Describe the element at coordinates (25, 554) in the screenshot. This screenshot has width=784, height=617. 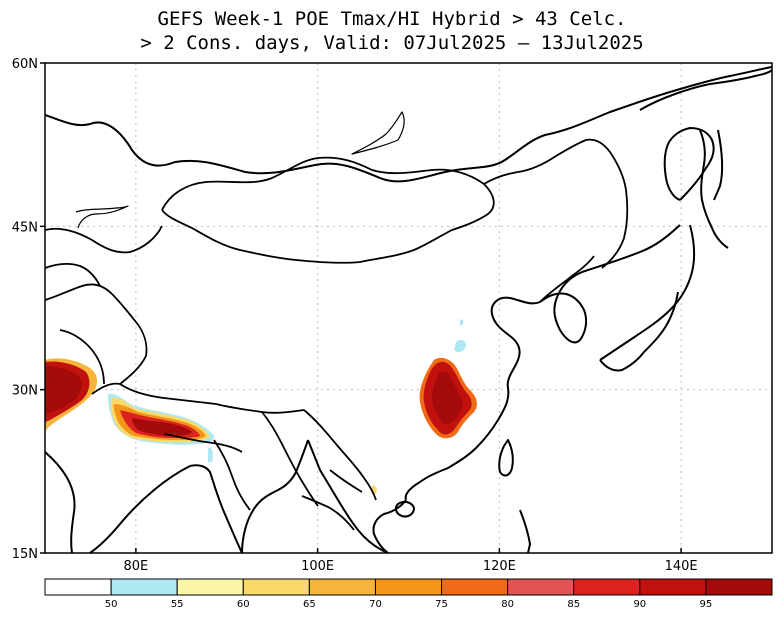
I see `lat-label: 15N` at that location.